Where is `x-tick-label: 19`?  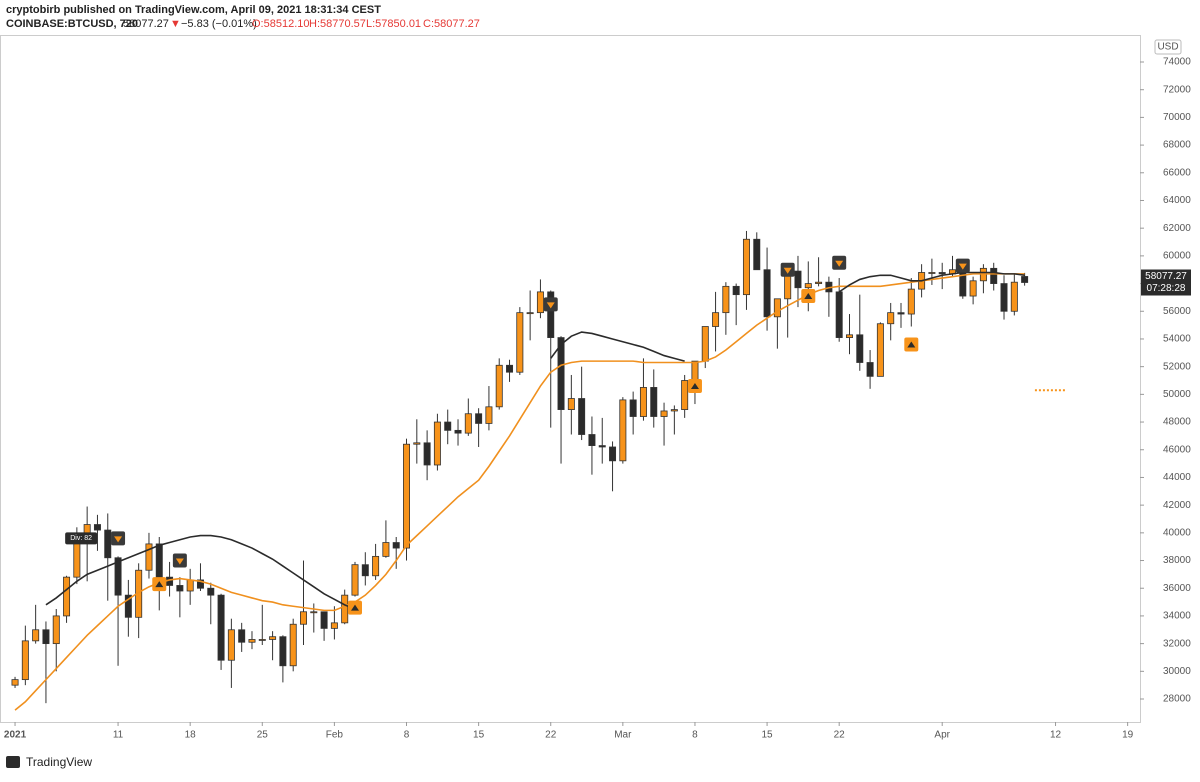
x-tick-label: 19 is located at coordinates (1128, 735).